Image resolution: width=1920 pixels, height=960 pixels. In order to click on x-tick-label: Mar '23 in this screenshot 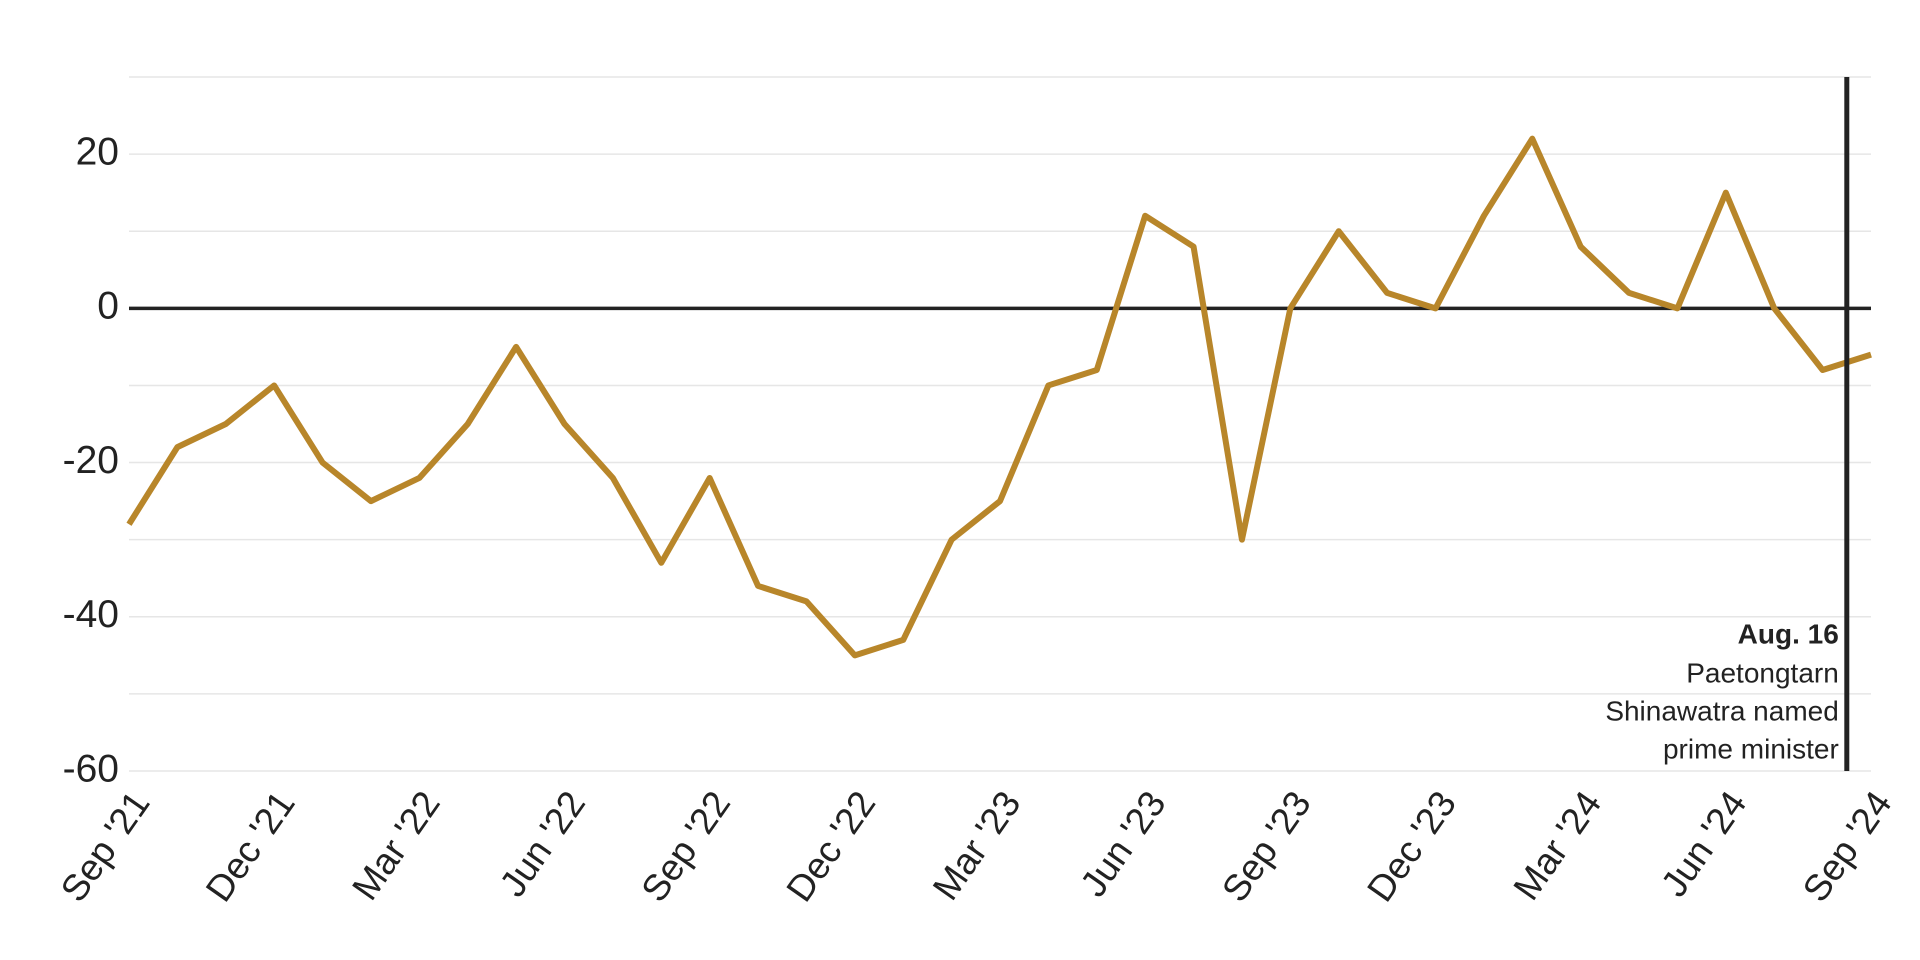, I will do `click(977, 846)`.